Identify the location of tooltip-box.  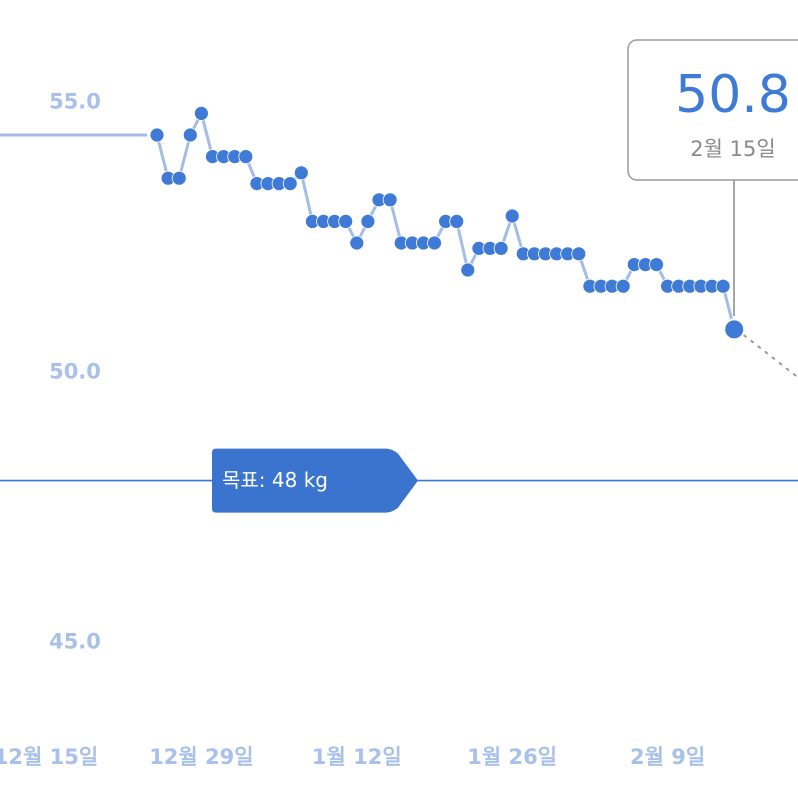
(712, 110).